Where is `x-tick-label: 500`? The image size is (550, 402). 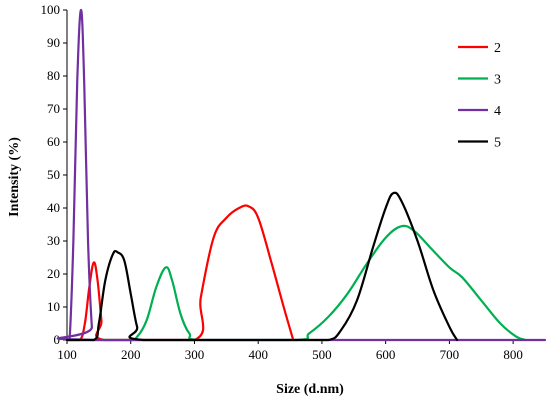 x-tick-label: 500 is located at coordinates (322, 354).